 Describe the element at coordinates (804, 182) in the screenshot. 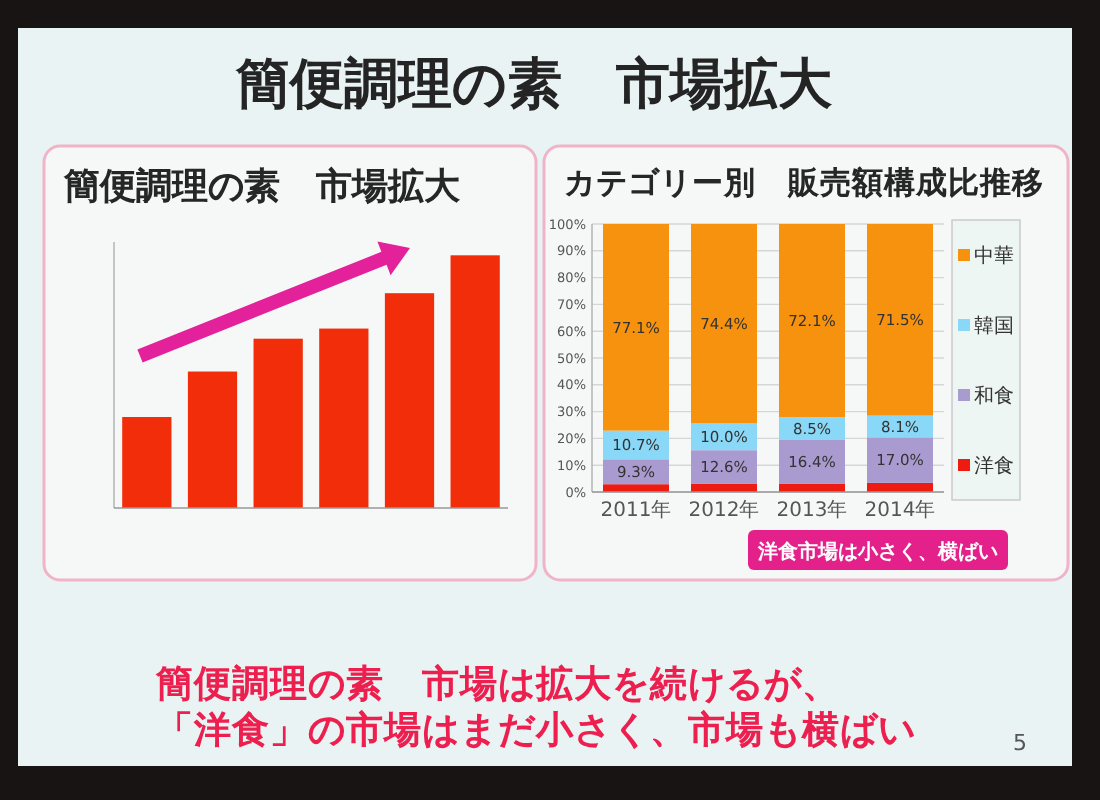

I see `chart-title: カテゴリー別 販売額構成比推移` at that location.